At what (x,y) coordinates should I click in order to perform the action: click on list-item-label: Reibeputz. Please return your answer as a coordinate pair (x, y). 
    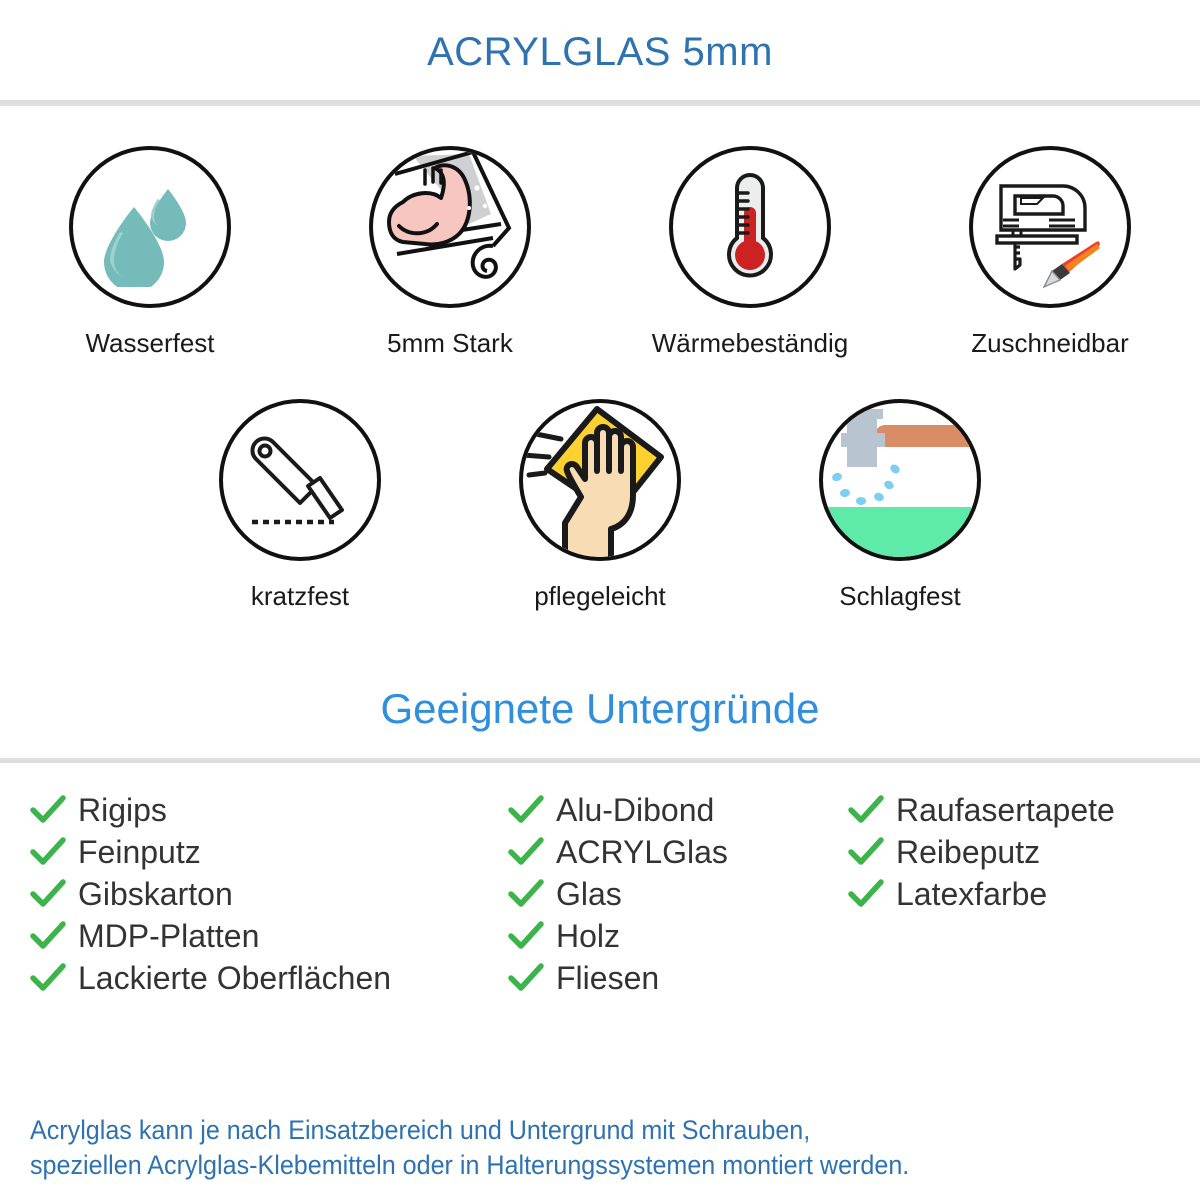
    Looking at the image, I should click on (968, 852).